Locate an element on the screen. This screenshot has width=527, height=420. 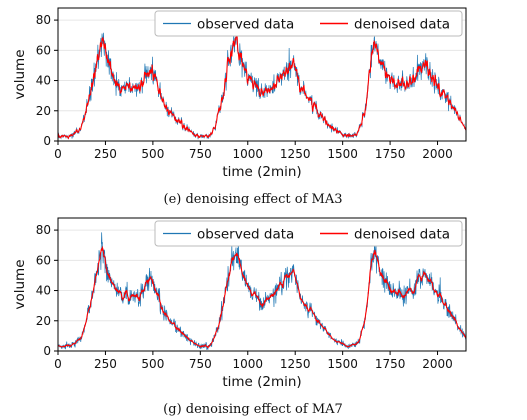
caption-g: (g) denoising effect of MA7 is located at coordinates (253, 409).